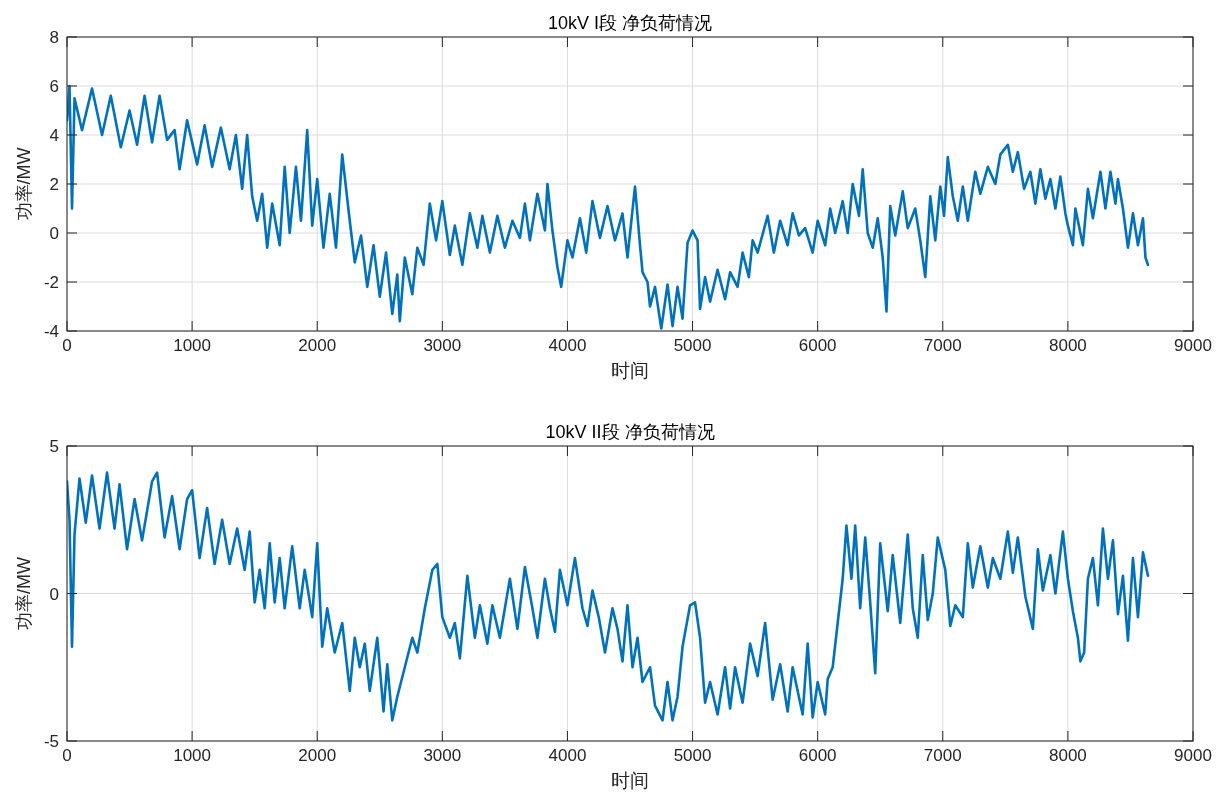 The width and height of the screenshot is (1217, 802). What do you see at coordinates (54, 446) in the screenshot?
I see `y-tick-label: 5` at bounding box center [54, 446].